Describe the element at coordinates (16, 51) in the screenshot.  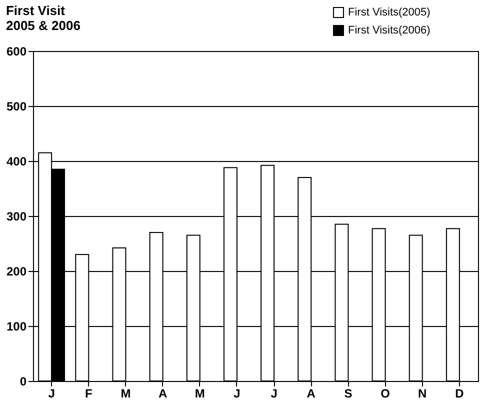
I see `y-tick-label: 600` at that location.